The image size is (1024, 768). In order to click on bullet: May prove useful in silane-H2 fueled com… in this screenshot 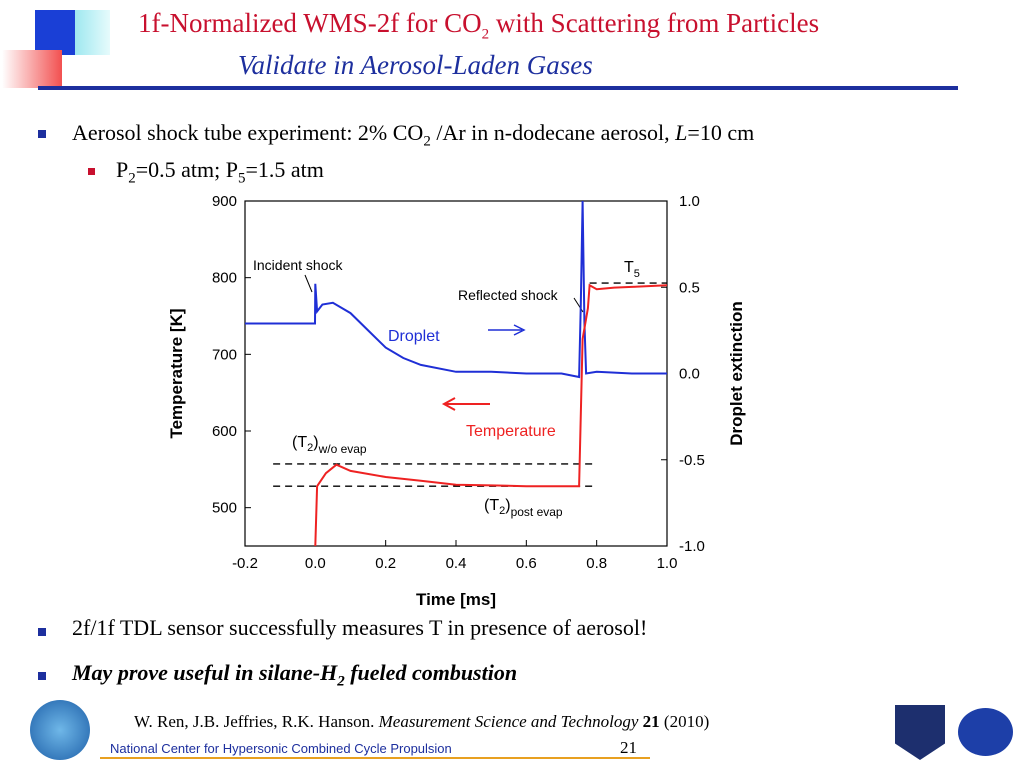, I will do `click(295, 675)`.